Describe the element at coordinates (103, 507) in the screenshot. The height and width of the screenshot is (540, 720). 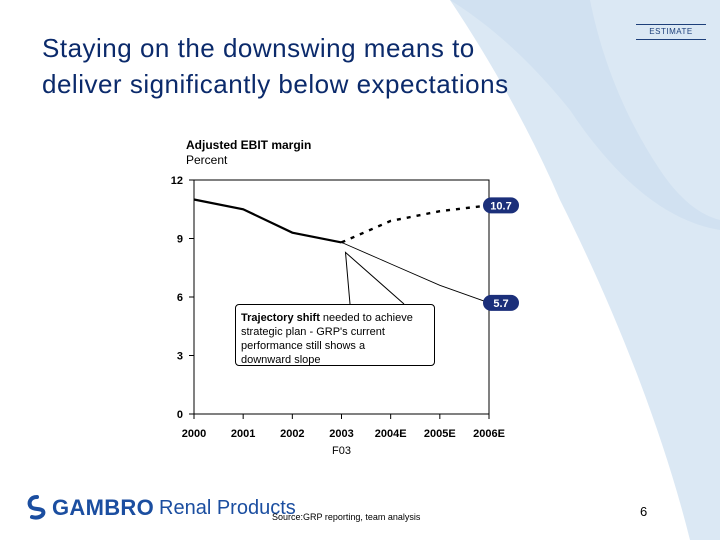
I see `logo-brand-text: GAMBRO` at that location.